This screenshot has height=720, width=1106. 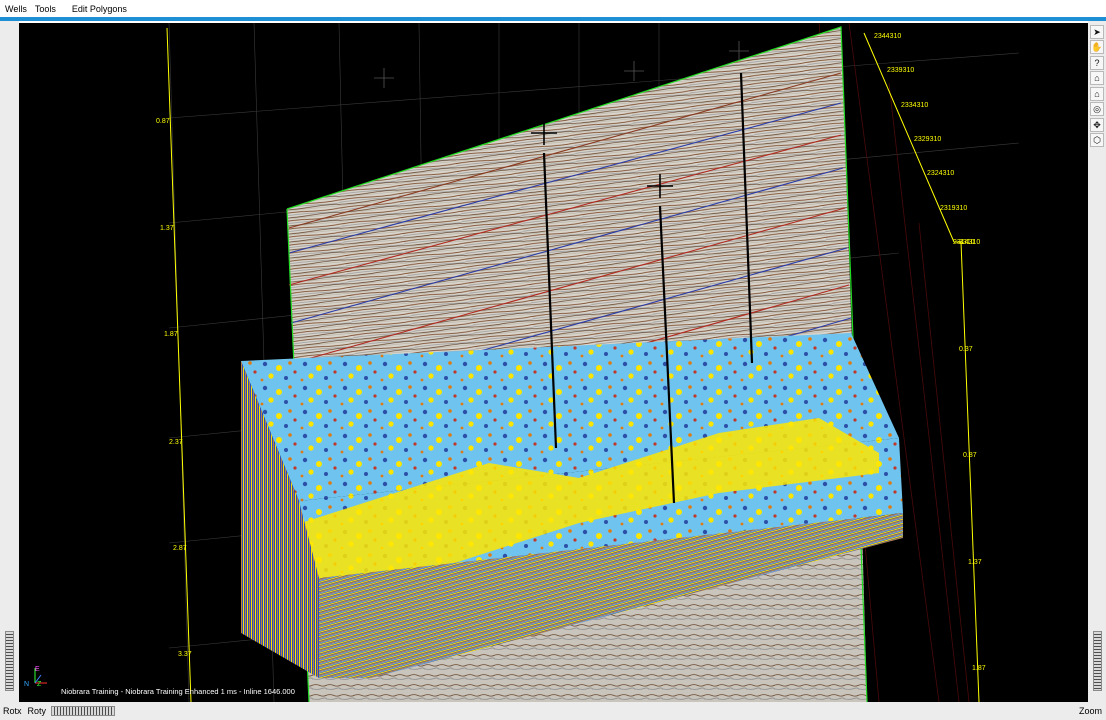 I want to click on menu-tools: Tools, so click(x=45, y=8).